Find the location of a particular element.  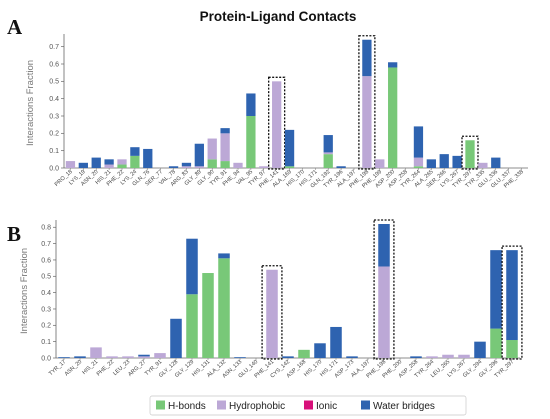

legend-swatch-ionic is located at coordinates (308, 405).